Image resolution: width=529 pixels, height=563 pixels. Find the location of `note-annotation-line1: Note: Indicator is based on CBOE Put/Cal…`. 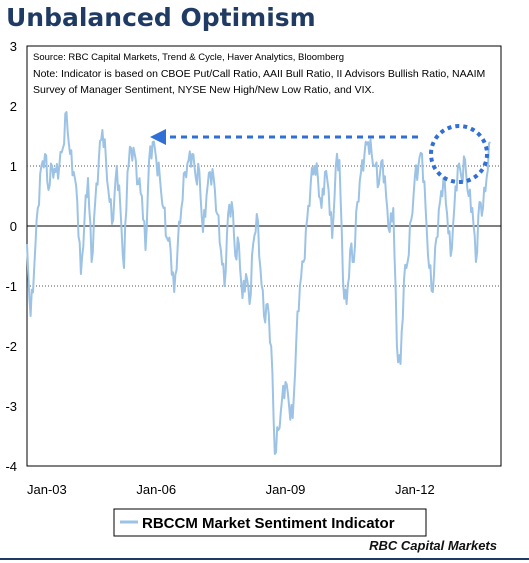

note-annotation-line1: Note: Indicator is based on CBOE Put/Cal… is located at coordinates (259, 74).